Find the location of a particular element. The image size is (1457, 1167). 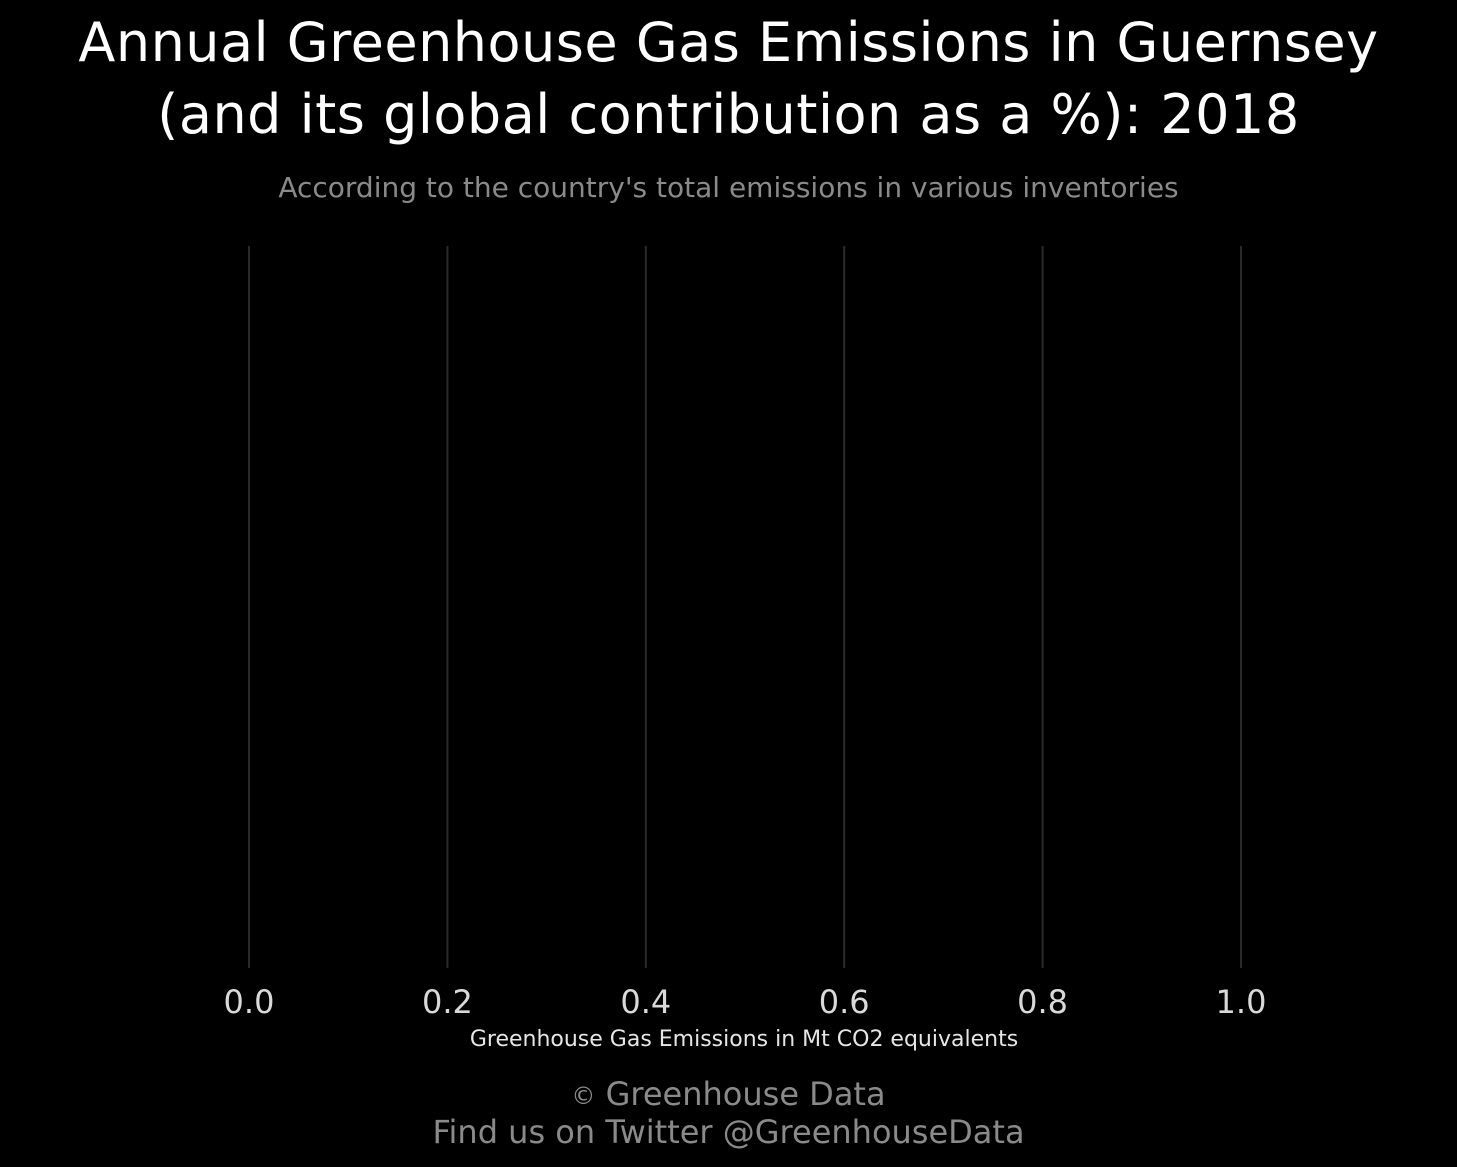

footer-credit: © Greenhouse Data is located at coordinates (728, 1095).